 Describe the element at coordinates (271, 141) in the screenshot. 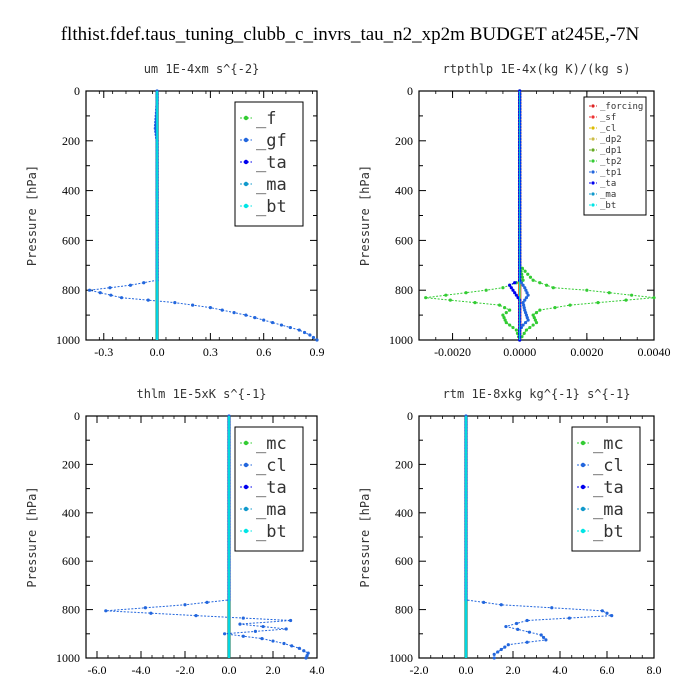

I see `legend-label: _gf` at that location.